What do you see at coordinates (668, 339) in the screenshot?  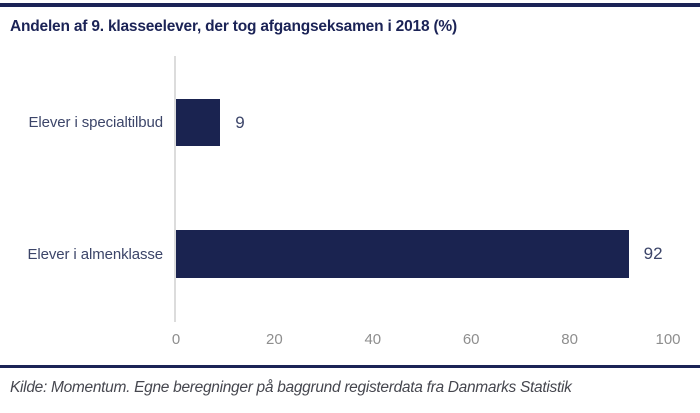 I see `x-axis-tick-label: 100` at bounding box center [668, 339].